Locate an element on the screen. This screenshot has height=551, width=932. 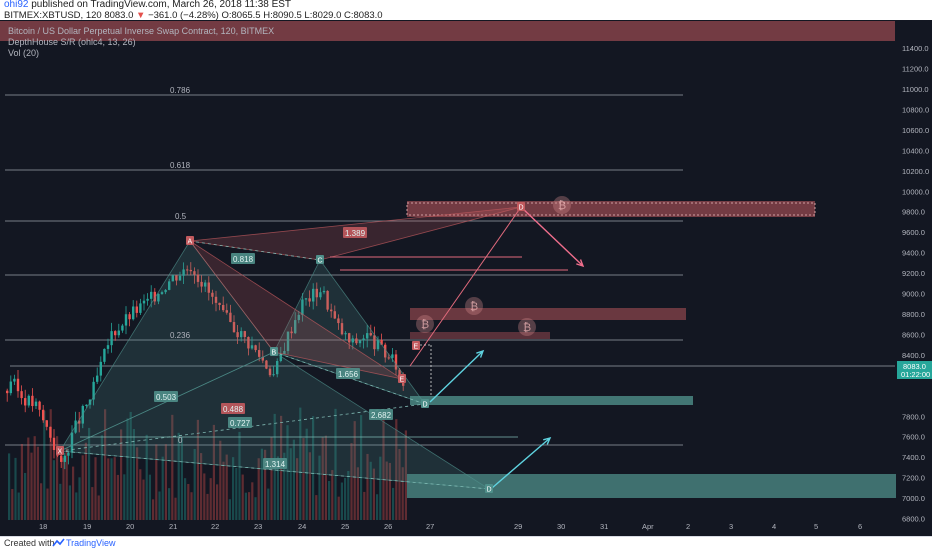
price-scale is located at coordinates (914, 278).